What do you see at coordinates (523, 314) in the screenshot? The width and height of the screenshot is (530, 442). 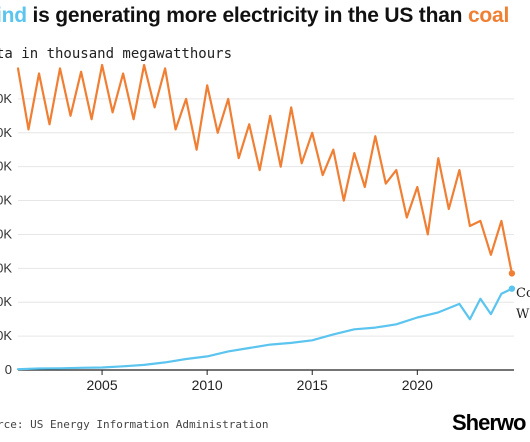 I see `series-end-label-1: W` at bounding box center [523, 314].